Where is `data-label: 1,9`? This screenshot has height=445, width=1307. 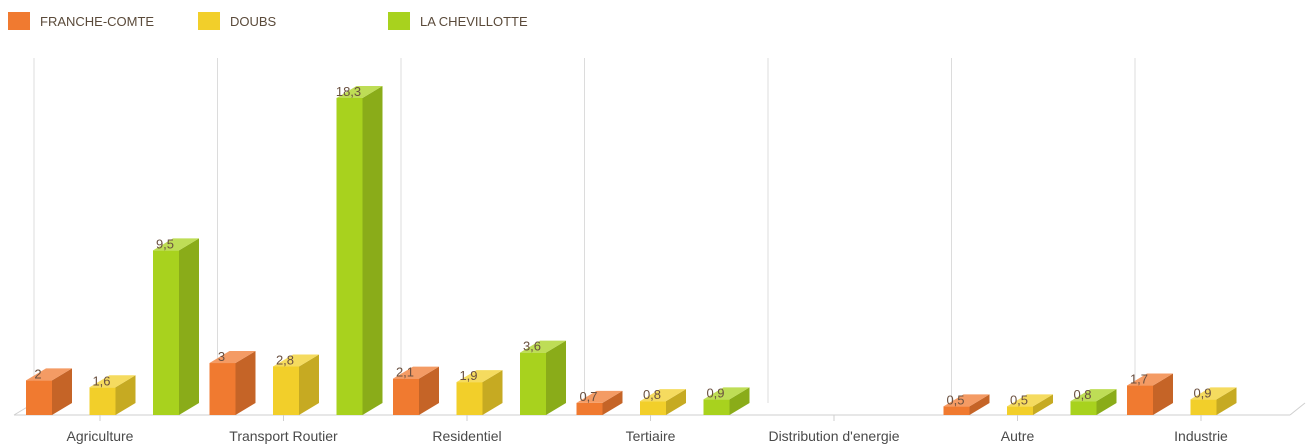
data-label: 1,9 is located at coordinates (468, 375).